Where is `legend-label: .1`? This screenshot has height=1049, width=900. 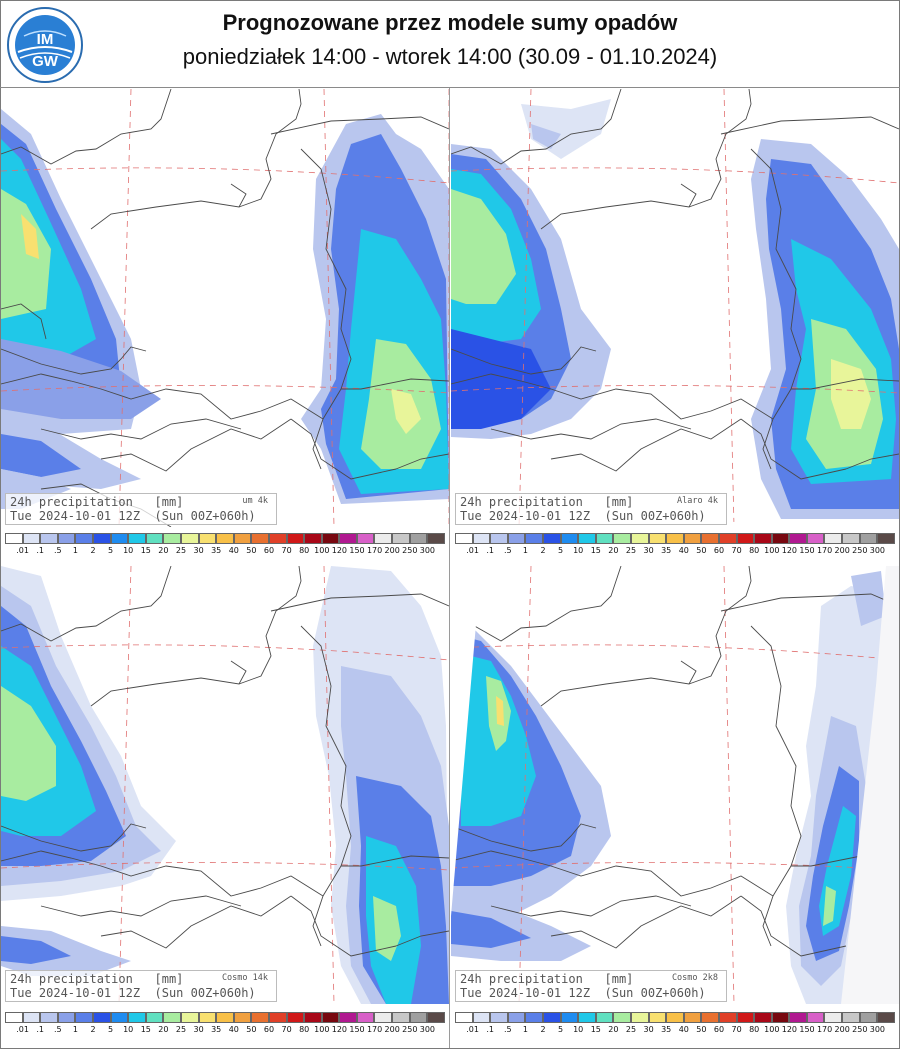 legend-label: .1 is located at coordinates (490, 1029).